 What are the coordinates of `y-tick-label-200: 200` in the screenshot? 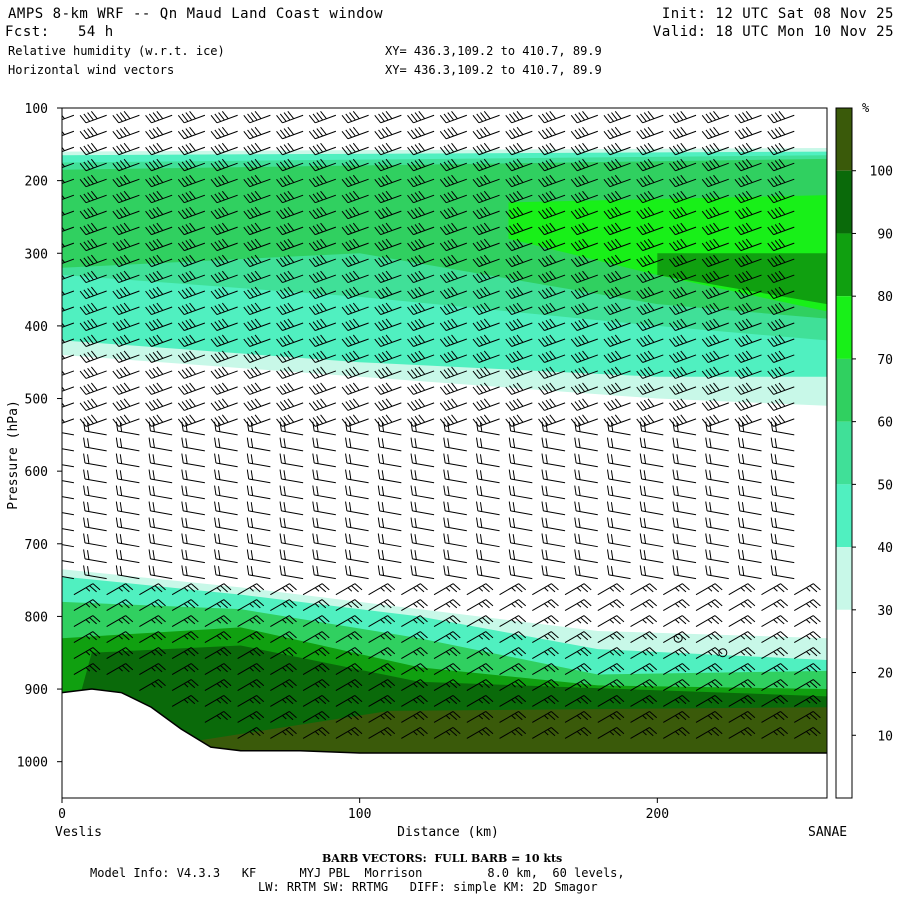 It's located at (36, 182).